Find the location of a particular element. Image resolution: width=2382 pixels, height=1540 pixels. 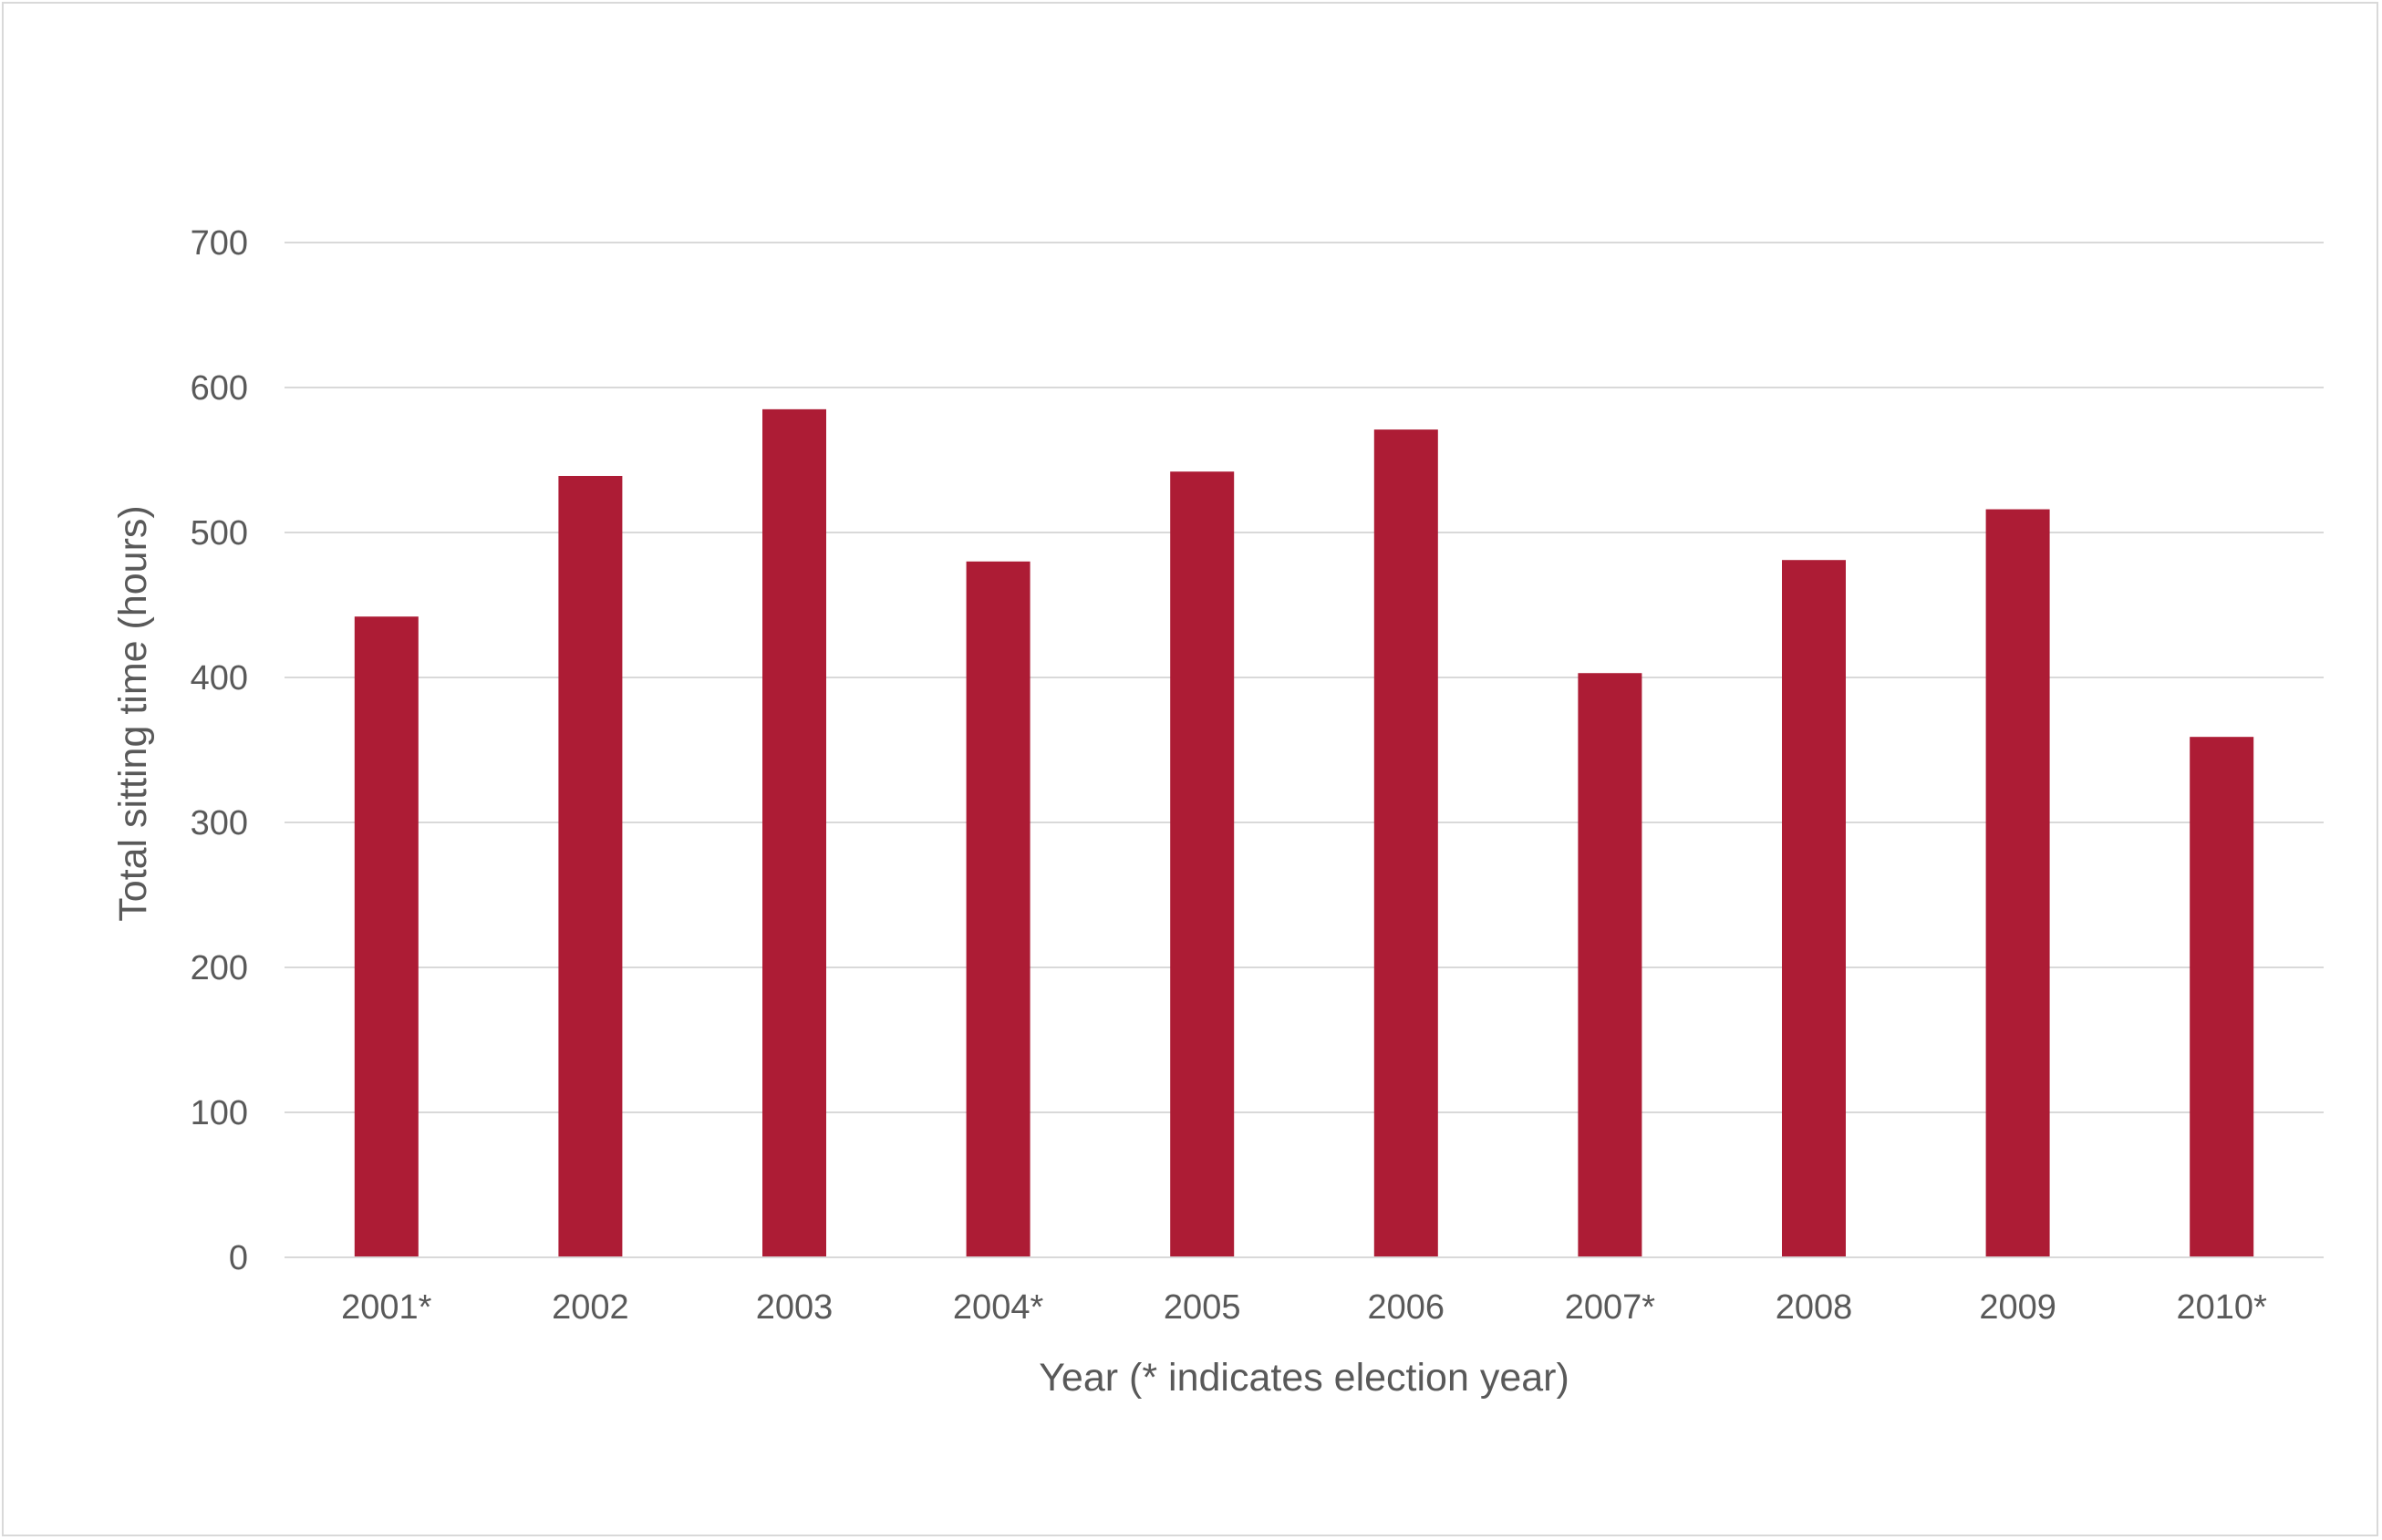

y-axis-title: Total sitting time (hours) is located at coordinates (133, 713).